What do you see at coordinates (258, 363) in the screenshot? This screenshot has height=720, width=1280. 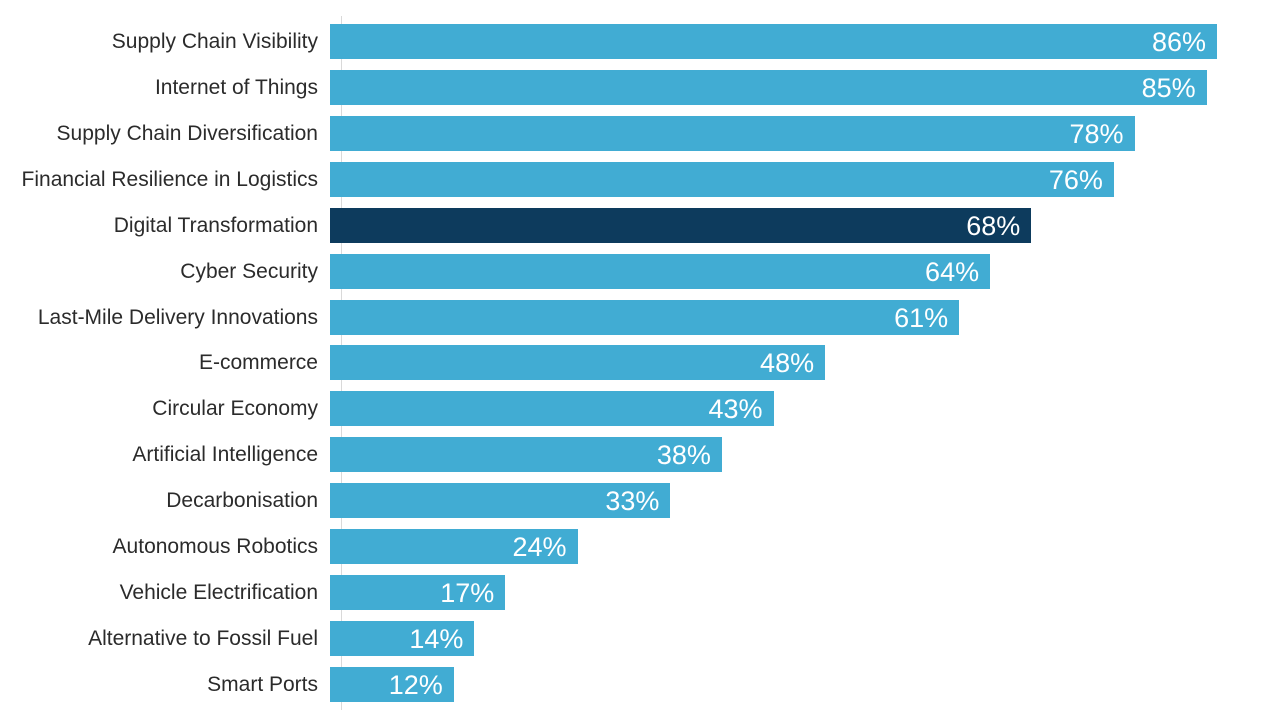 I see `category-label: E-commerce` at bounding box center [258, 363].